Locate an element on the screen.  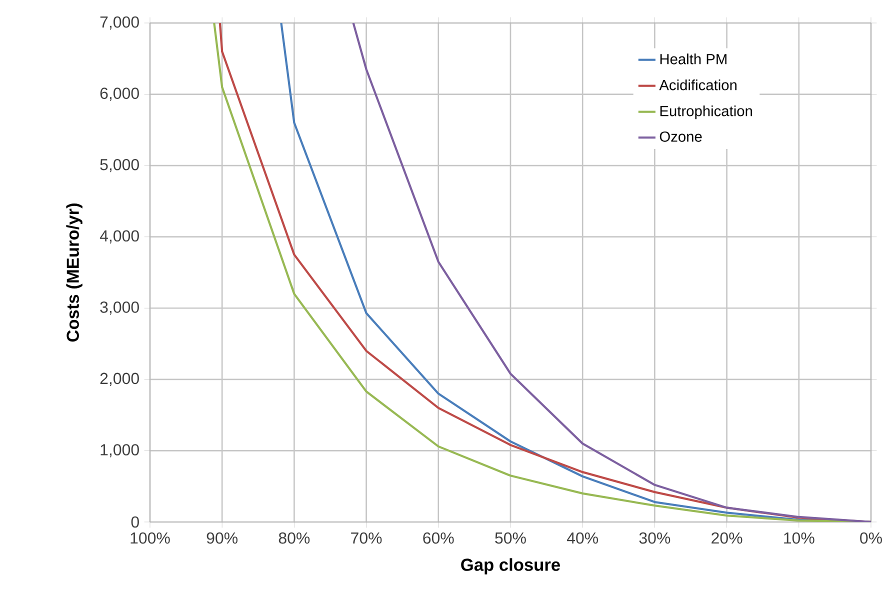
x-tick-label: 40% is located at coordinates (582, 538).